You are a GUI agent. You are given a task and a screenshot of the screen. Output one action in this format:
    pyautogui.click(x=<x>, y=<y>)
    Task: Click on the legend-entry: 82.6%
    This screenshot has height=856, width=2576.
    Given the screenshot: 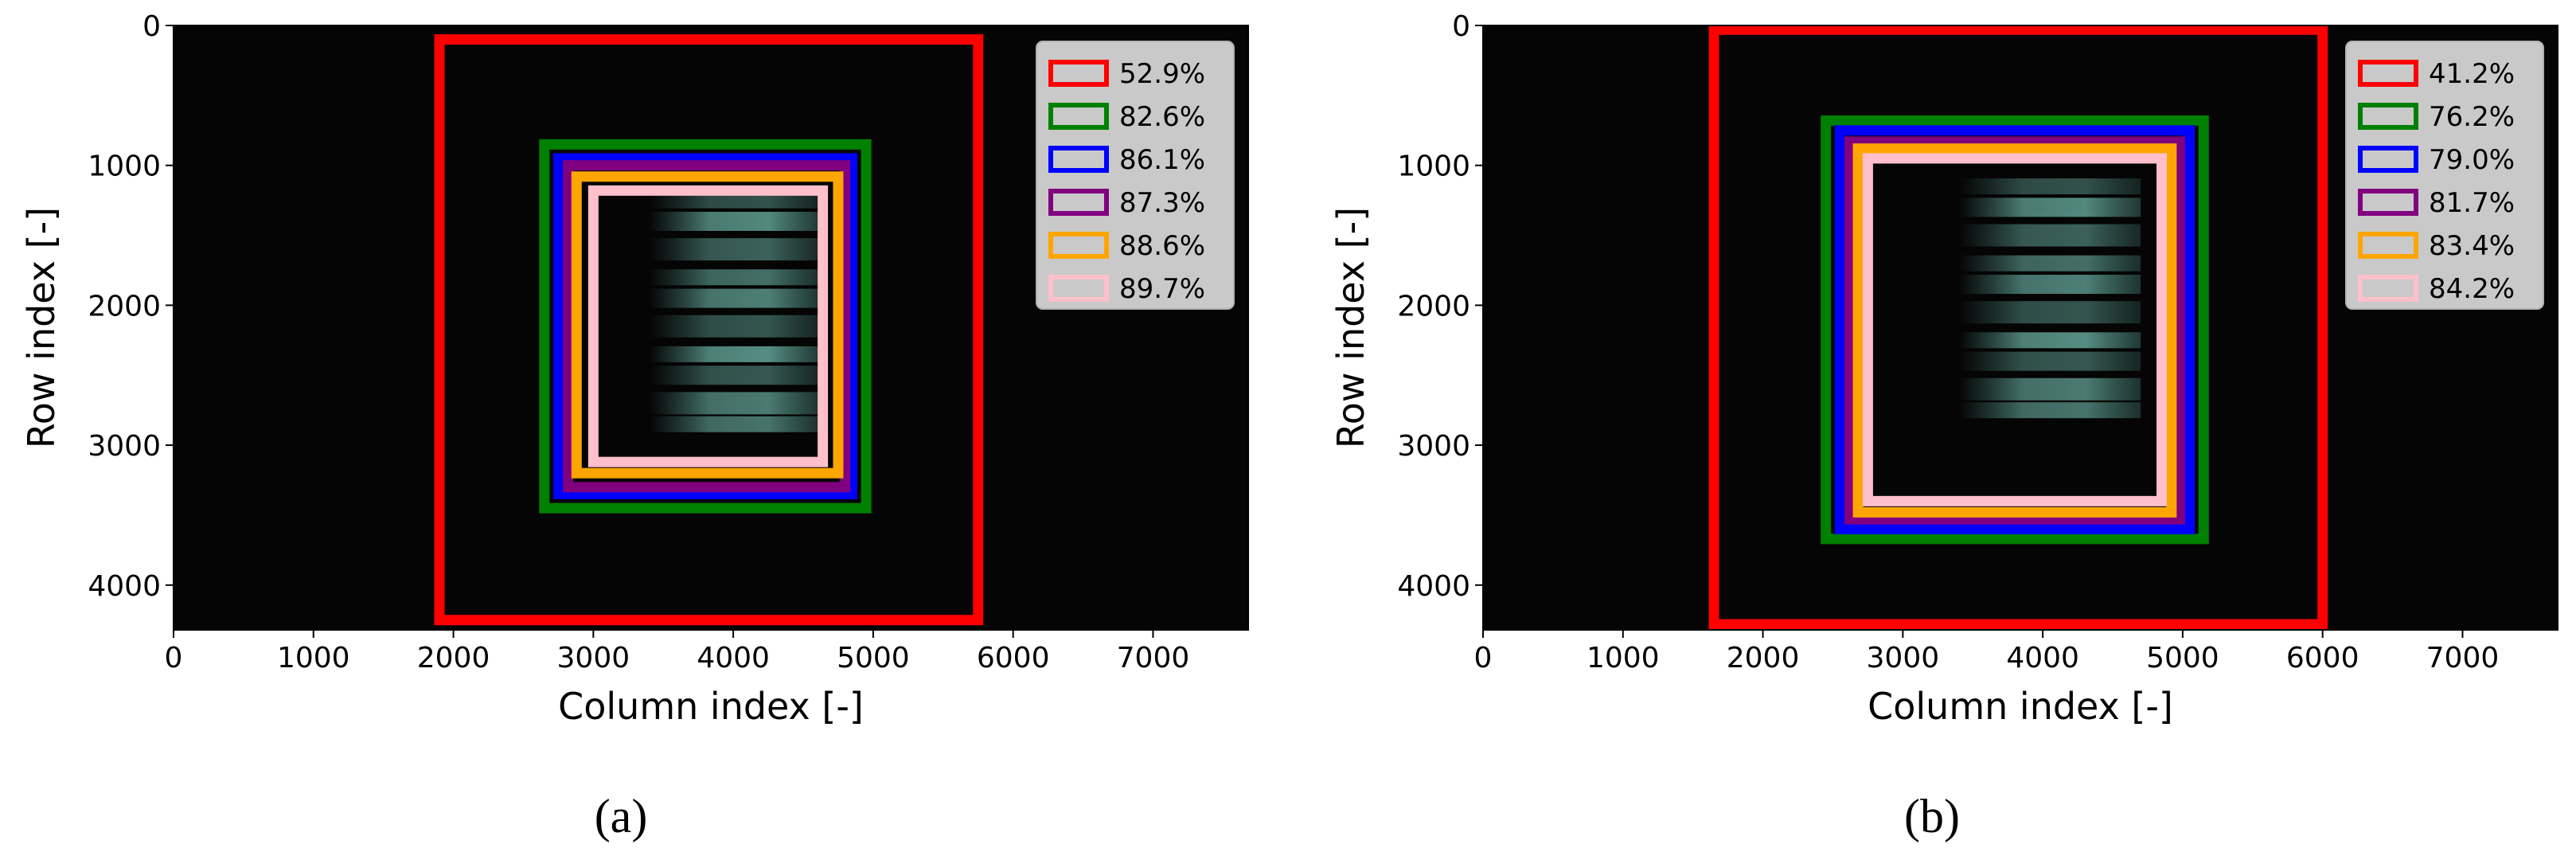 What is the action you would take?
    pyautogui.click(x=1162, y=117)
    